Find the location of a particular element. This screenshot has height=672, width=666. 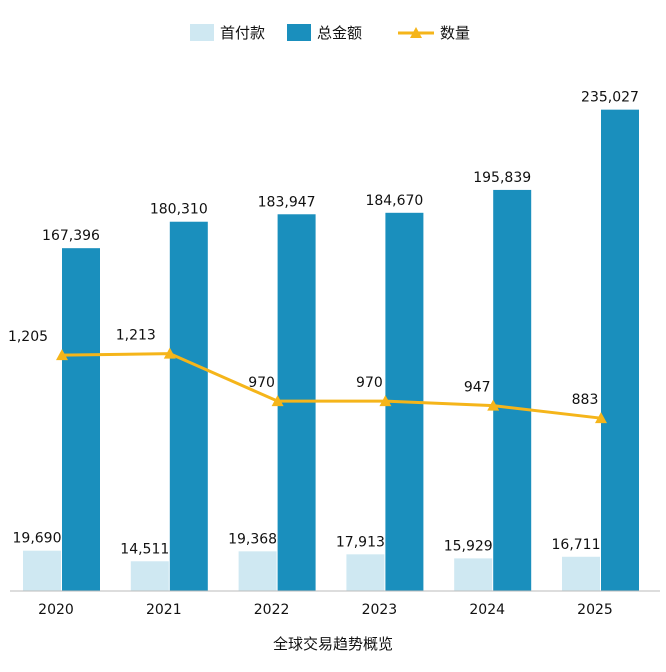

x-tick-label: 2021 is located at coordinates (164, 610).